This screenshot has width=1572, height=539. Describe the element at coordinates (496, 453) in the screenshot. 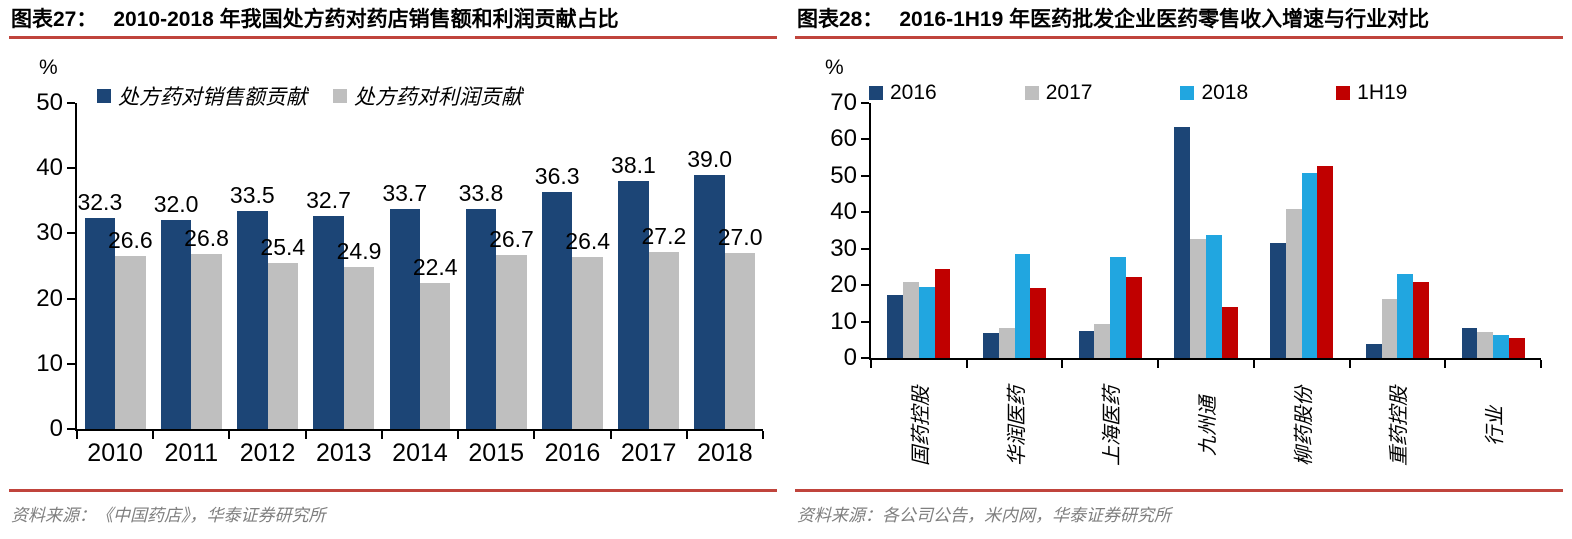

I see `x-category-label: 2015` at that location.